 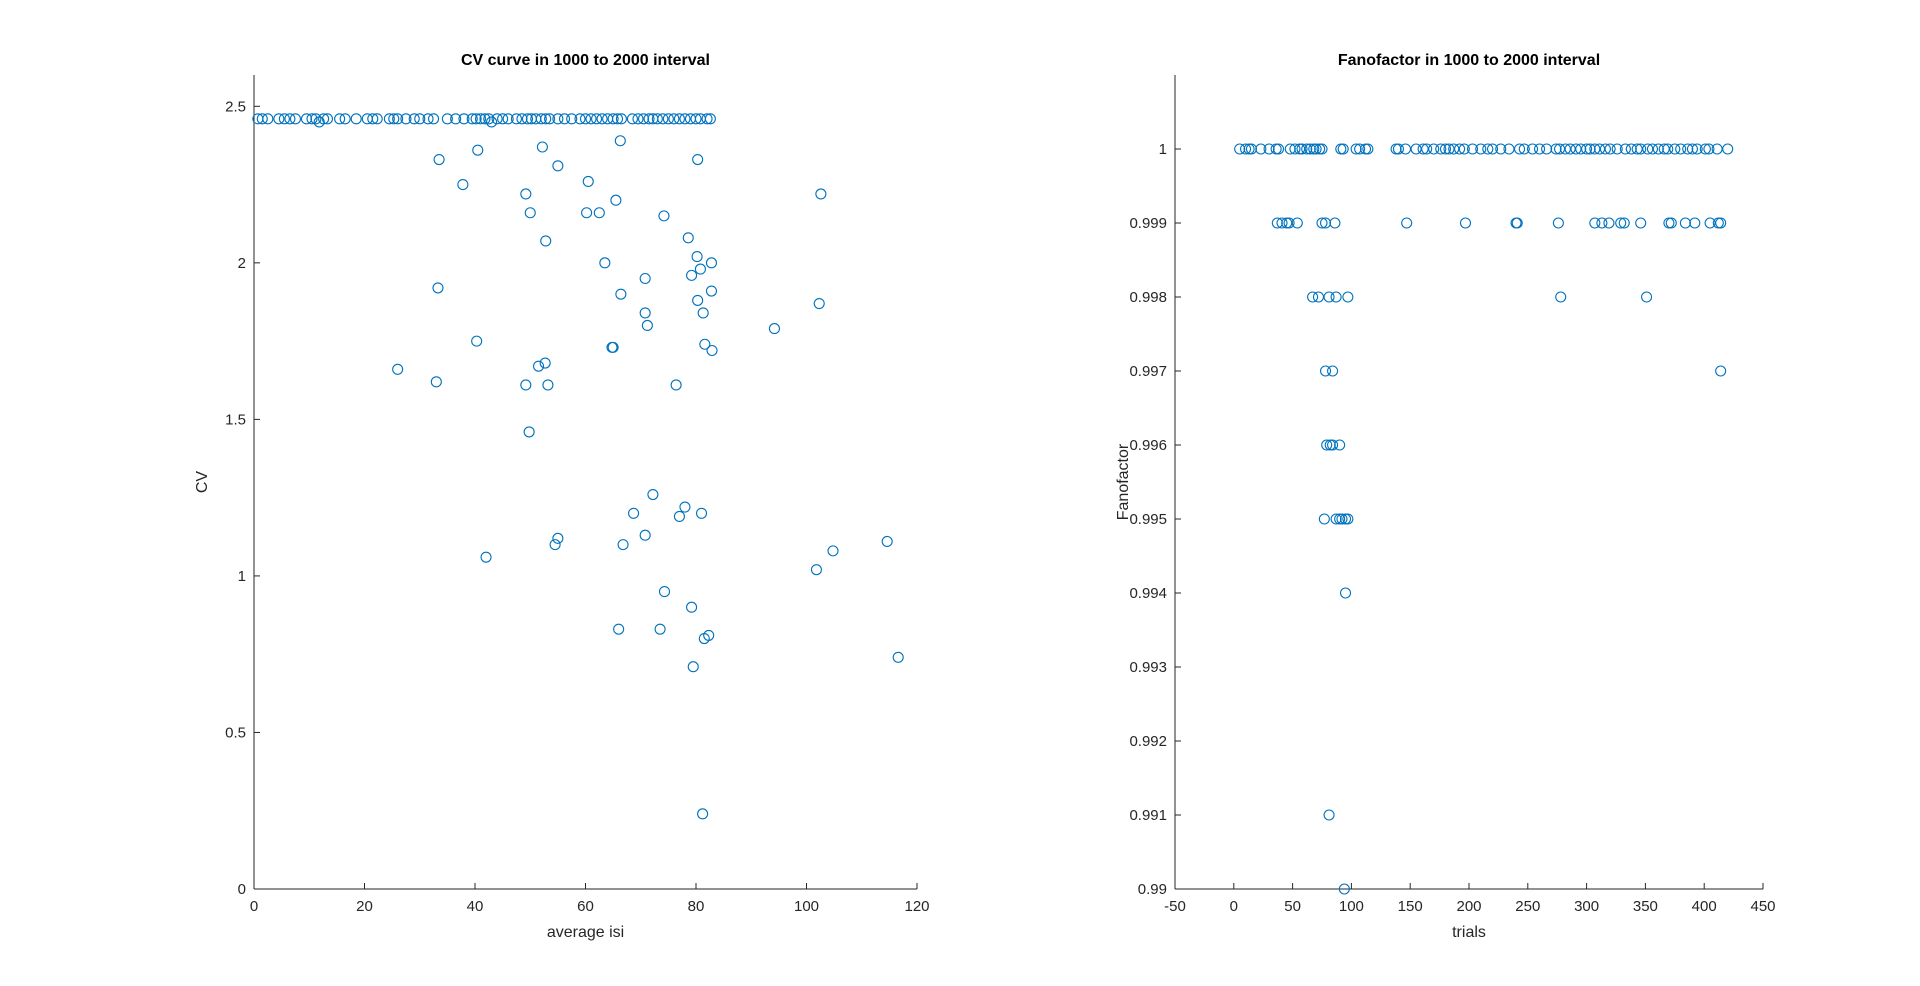 I want to click on fanofactor-y-axis-label: Fanofactor, so click(x=1123, y=481).